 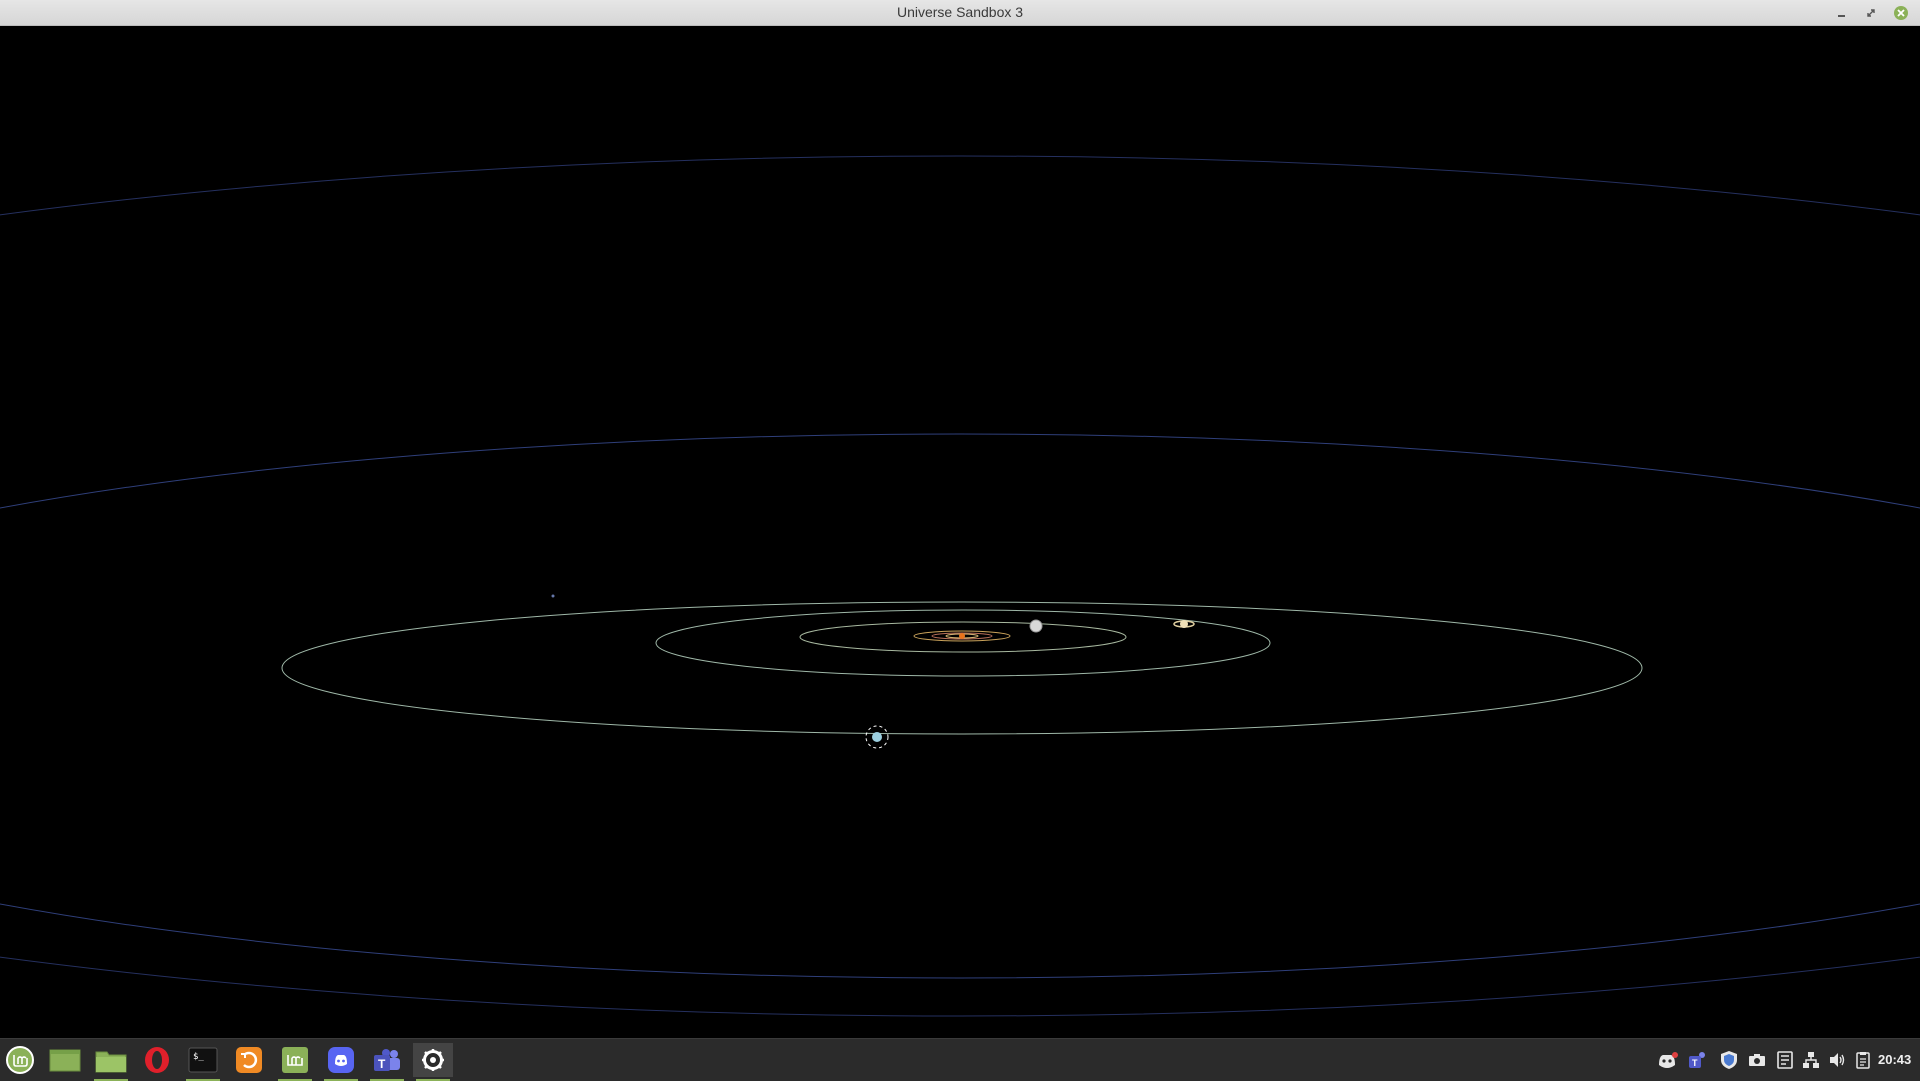 I want to click on close-button, so click(x=1901, y=13).